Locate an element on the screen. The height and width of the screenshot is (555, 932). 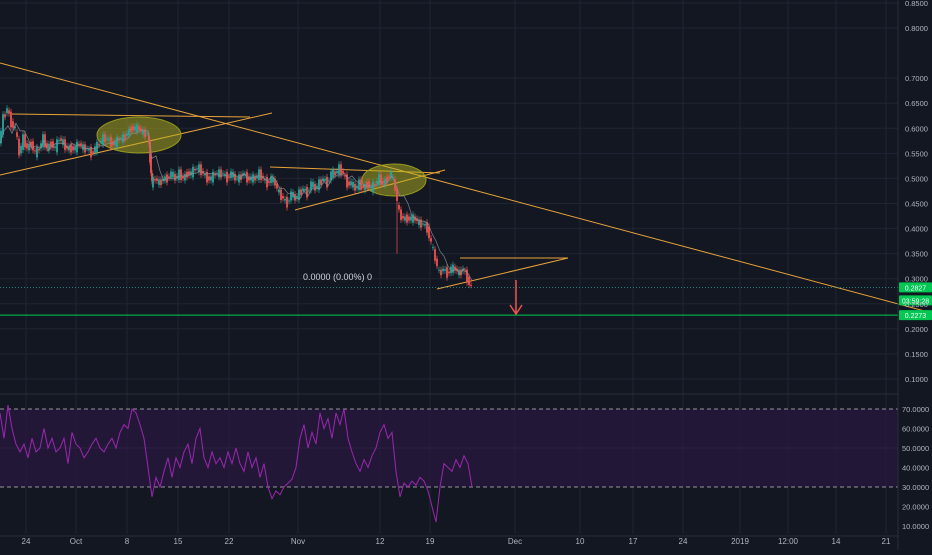
rsi-y-tick-label: 60.0000 is located at coordinates (915, 429).